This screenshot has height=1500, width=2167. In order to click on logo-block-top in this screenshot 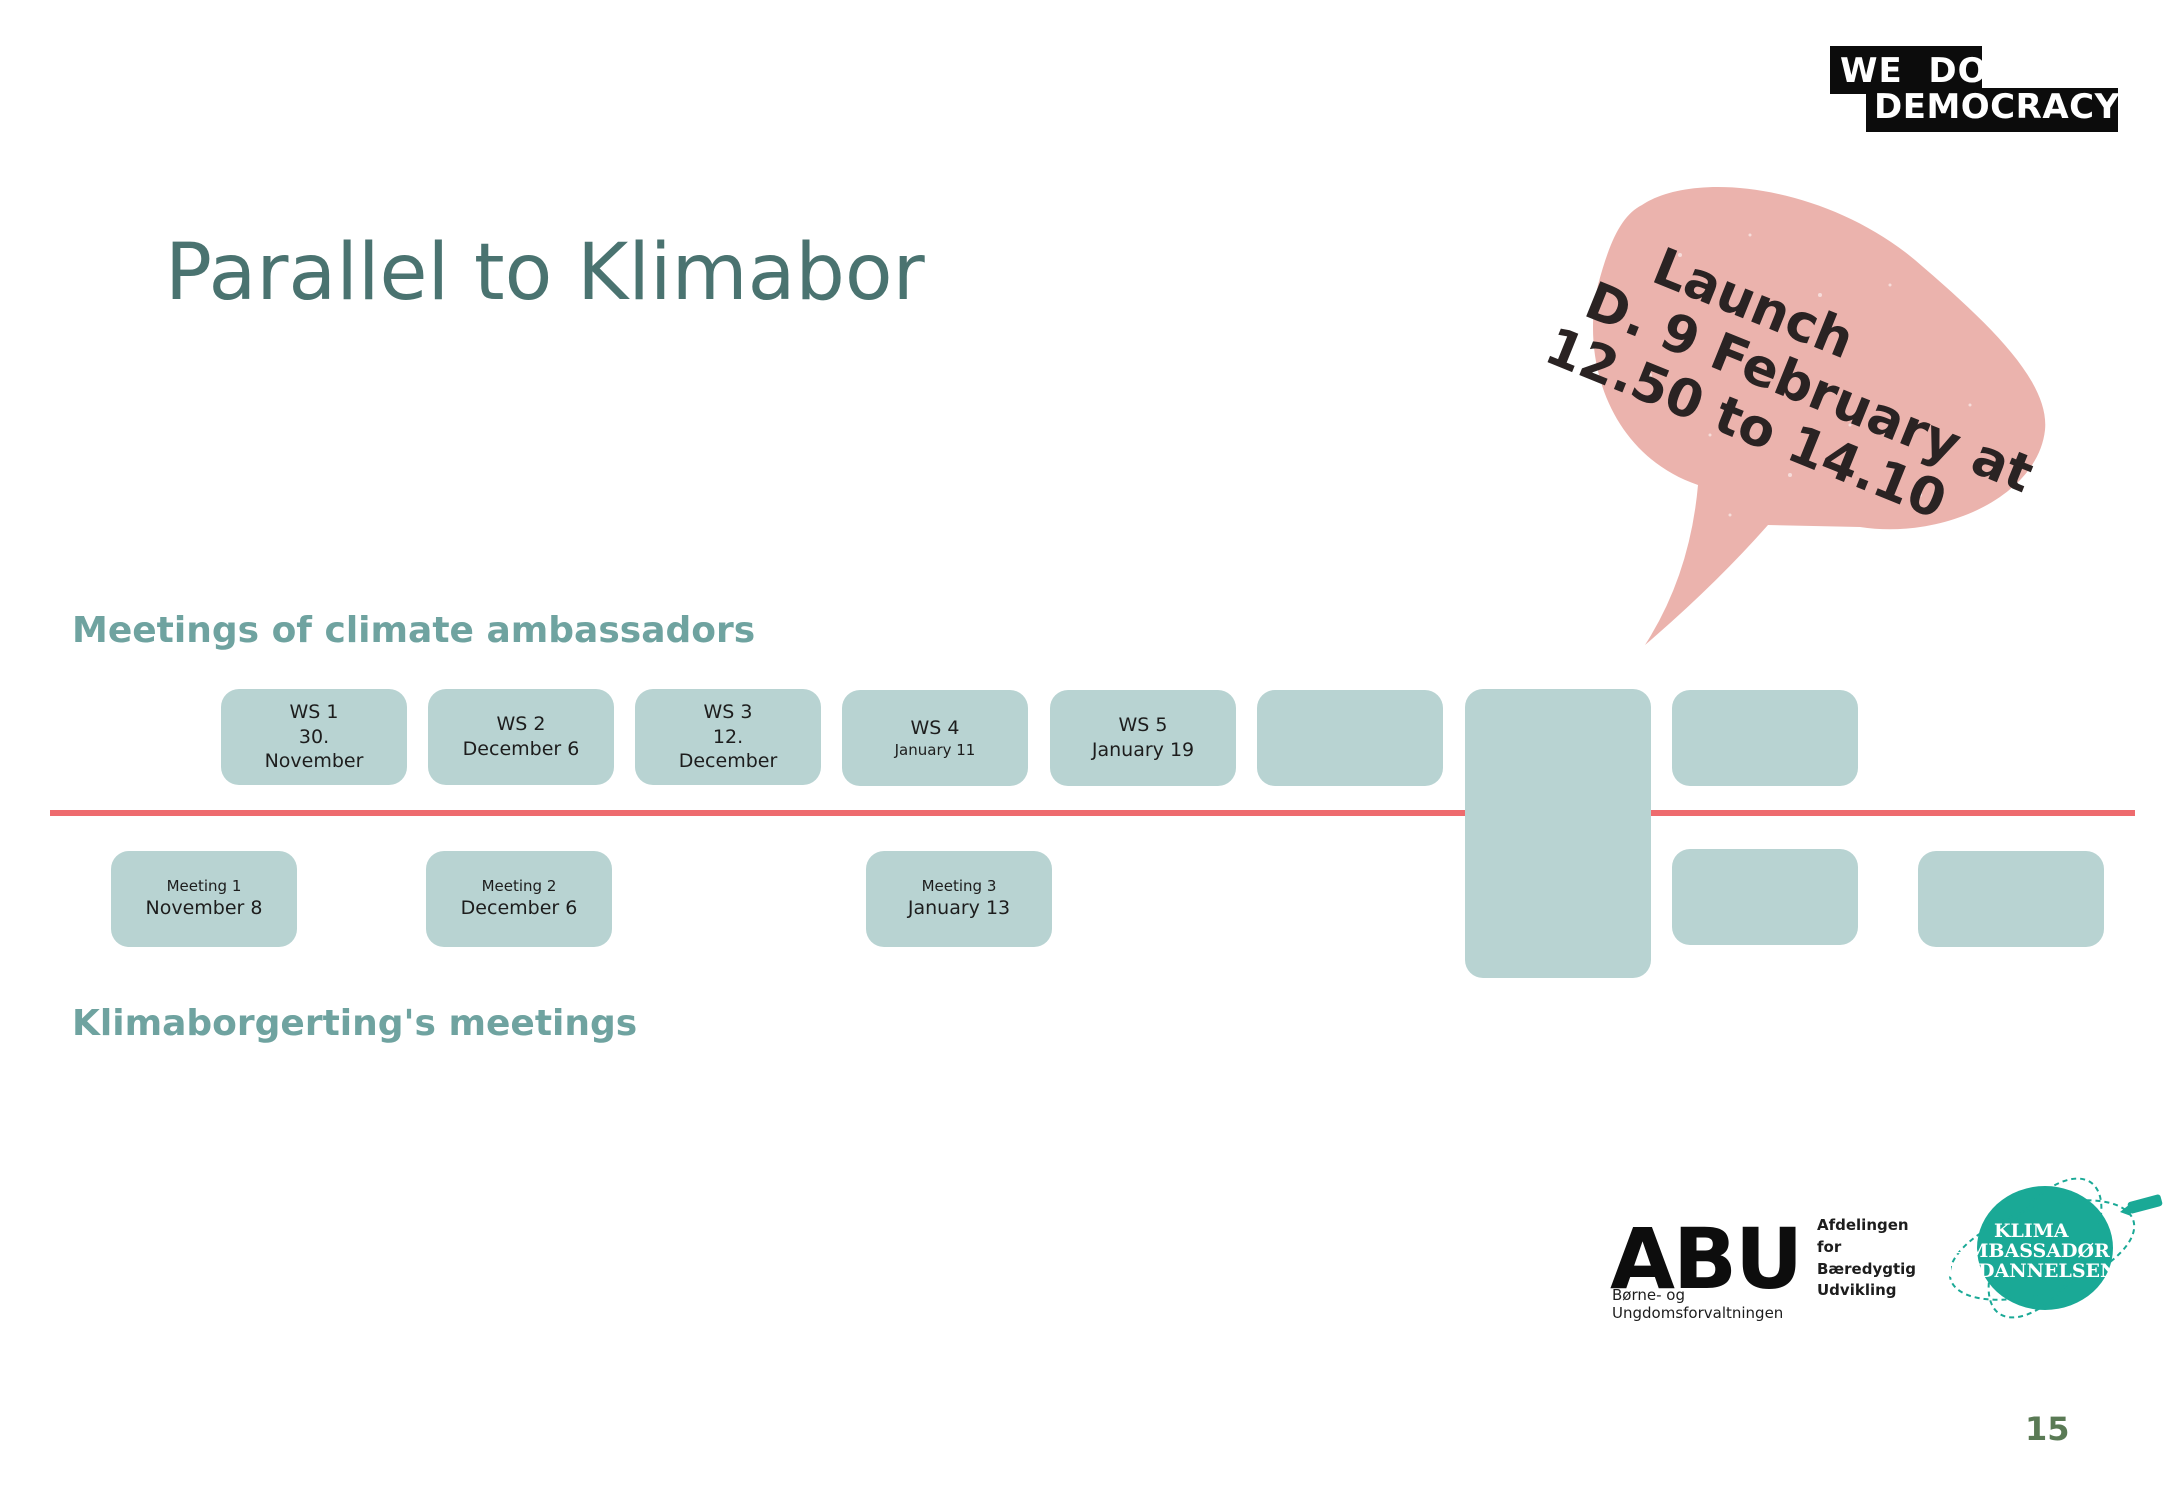, I will do `click(1906, 70)`.